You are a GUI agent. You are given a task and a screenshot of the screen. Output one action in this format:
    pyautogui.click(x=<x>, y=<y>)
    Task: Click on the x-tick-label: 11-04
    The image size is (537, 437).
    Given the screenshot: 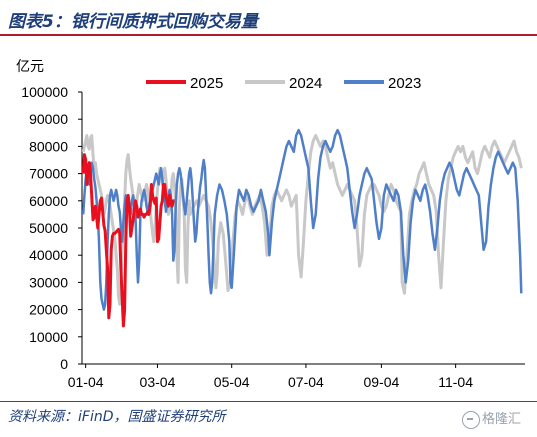 What is the action you would take?
    pyautogui.click(x=455, y=382)
    